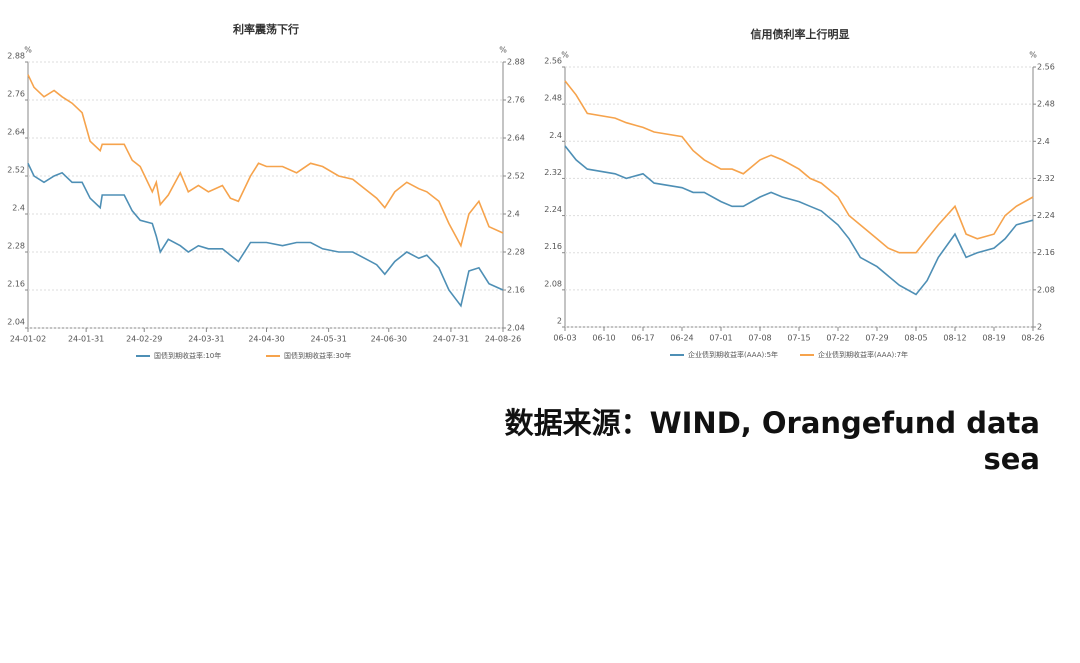 This screenshot has width=1080, height=663. What do you see at coordinates (1046, 289) in the screenshot?
I see `y2-tick-label: 2.08` at bounding box center [1046, 289].